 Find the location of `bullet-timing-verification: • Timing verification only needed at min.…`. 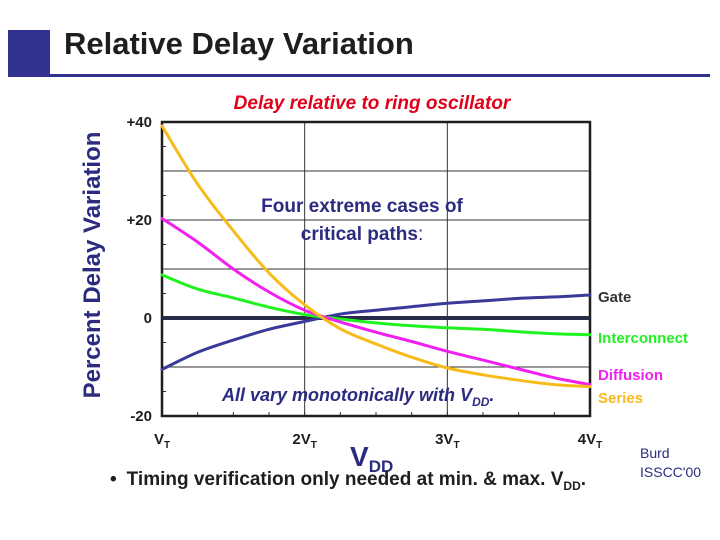

bullet-timing-verification: • Timing verification only needed at min.… is located at coordinates (348, 481).